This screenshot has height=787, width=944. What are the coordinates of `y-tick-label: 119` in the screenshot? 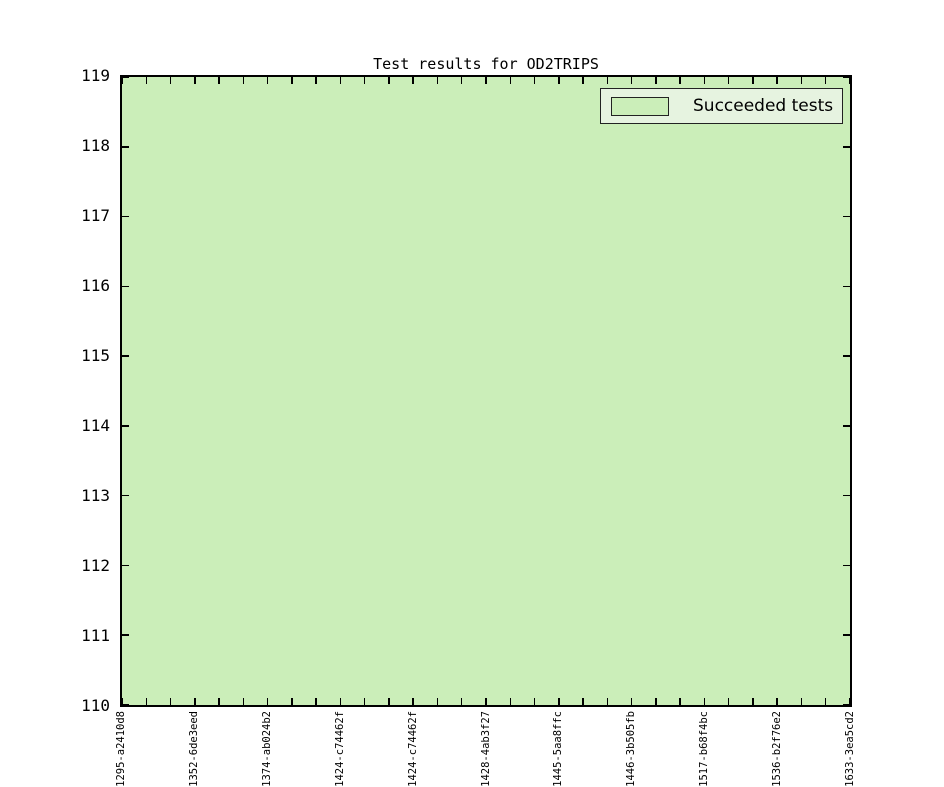 It's located at (95, 75).